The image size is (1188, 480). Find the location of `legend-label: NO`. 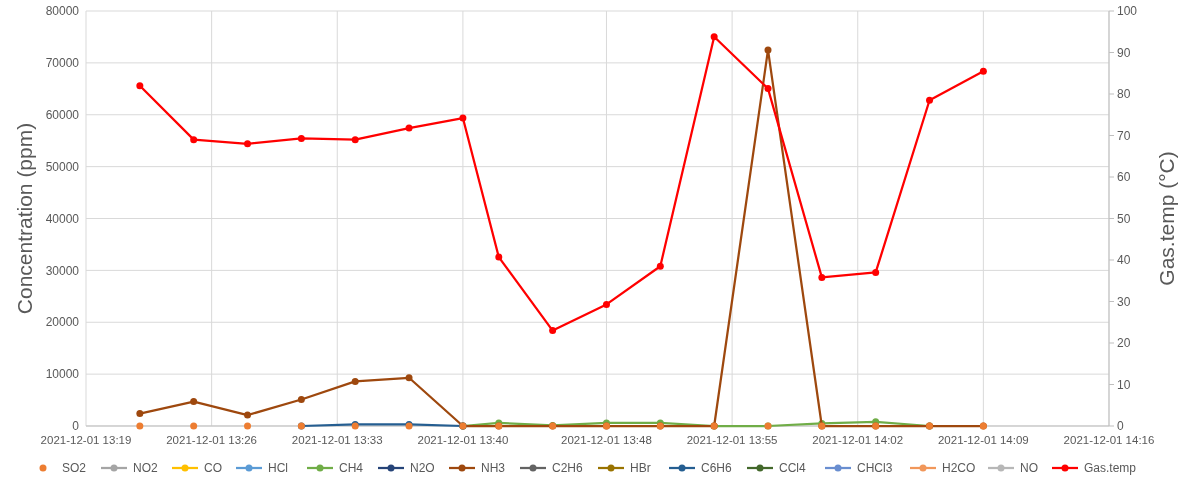

legend-label: NO is located at coordinates (1029, 468).